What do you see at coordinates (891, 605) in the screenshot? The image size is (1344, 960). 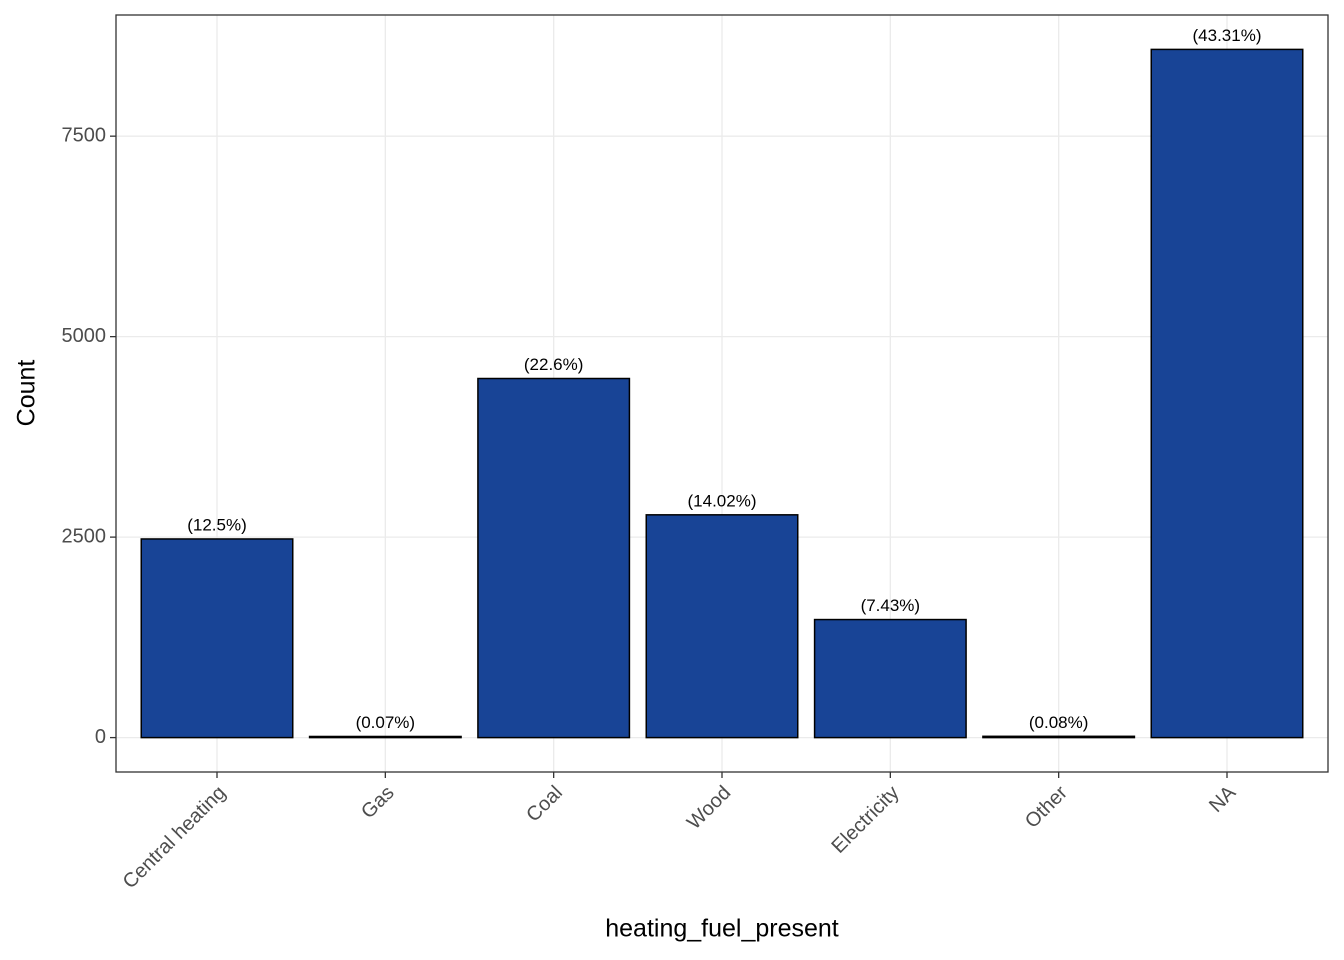 I see `value-label: (7.43%)` at bounding box center [891, 605].